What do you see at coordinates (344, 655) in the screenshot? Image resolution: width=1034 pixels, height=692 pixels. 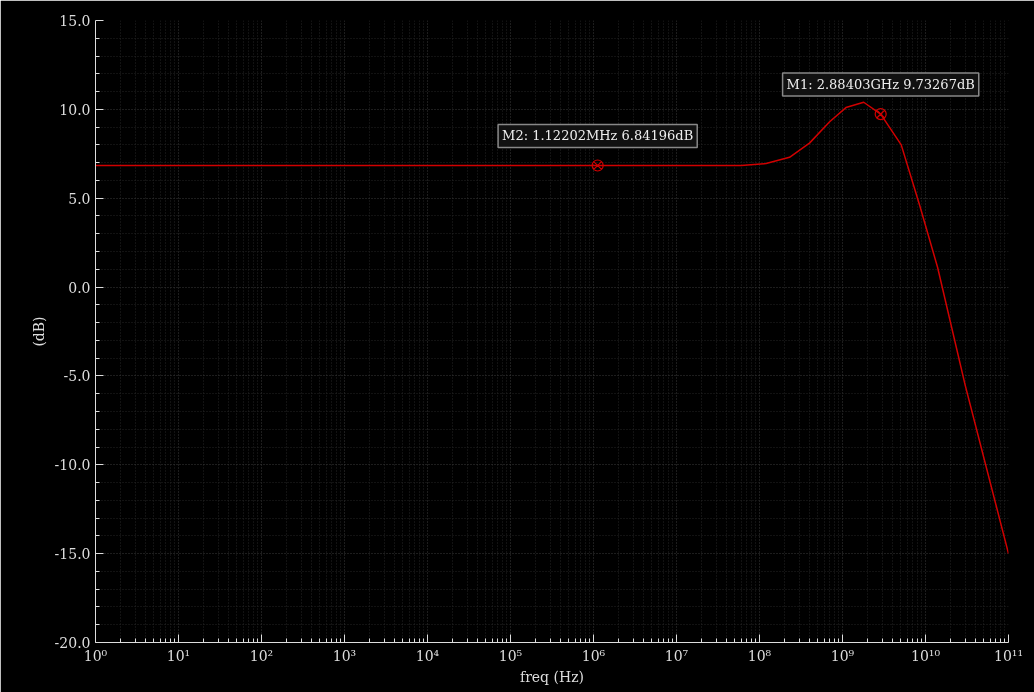 I see `x-tick-label: 10³` at bounding box center [344, 655].